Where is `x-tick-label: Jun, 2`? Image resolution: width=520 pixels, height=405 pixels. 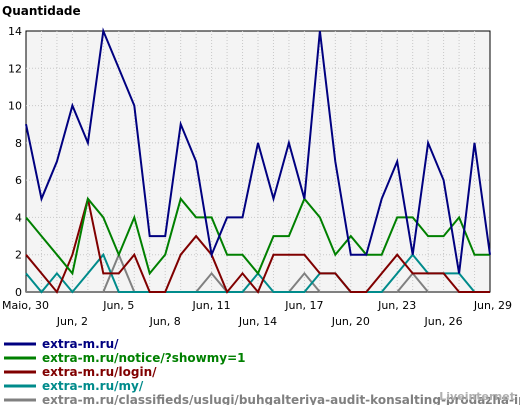 x-tick-label: Jun, 2 is located at coordinates (72, 321).